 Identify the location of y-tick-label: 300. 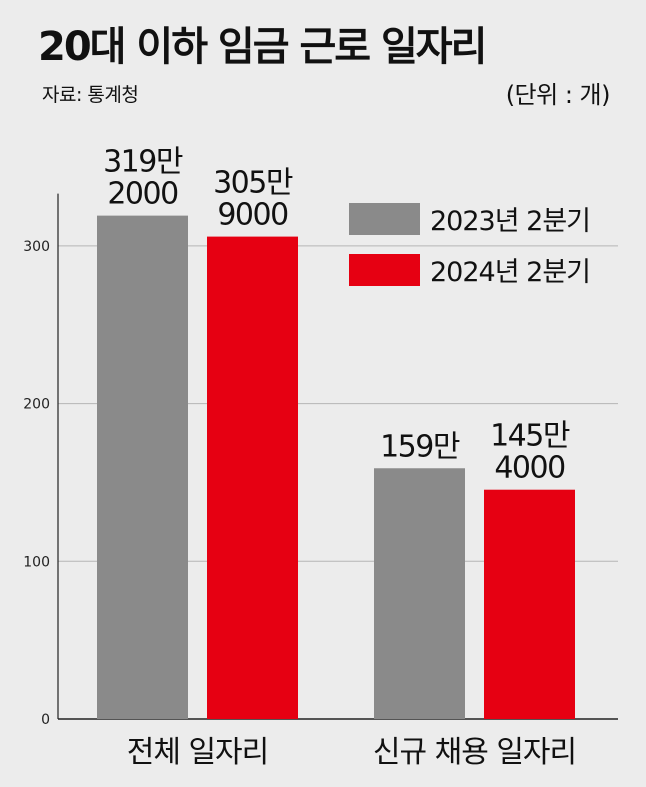
(36, 247).